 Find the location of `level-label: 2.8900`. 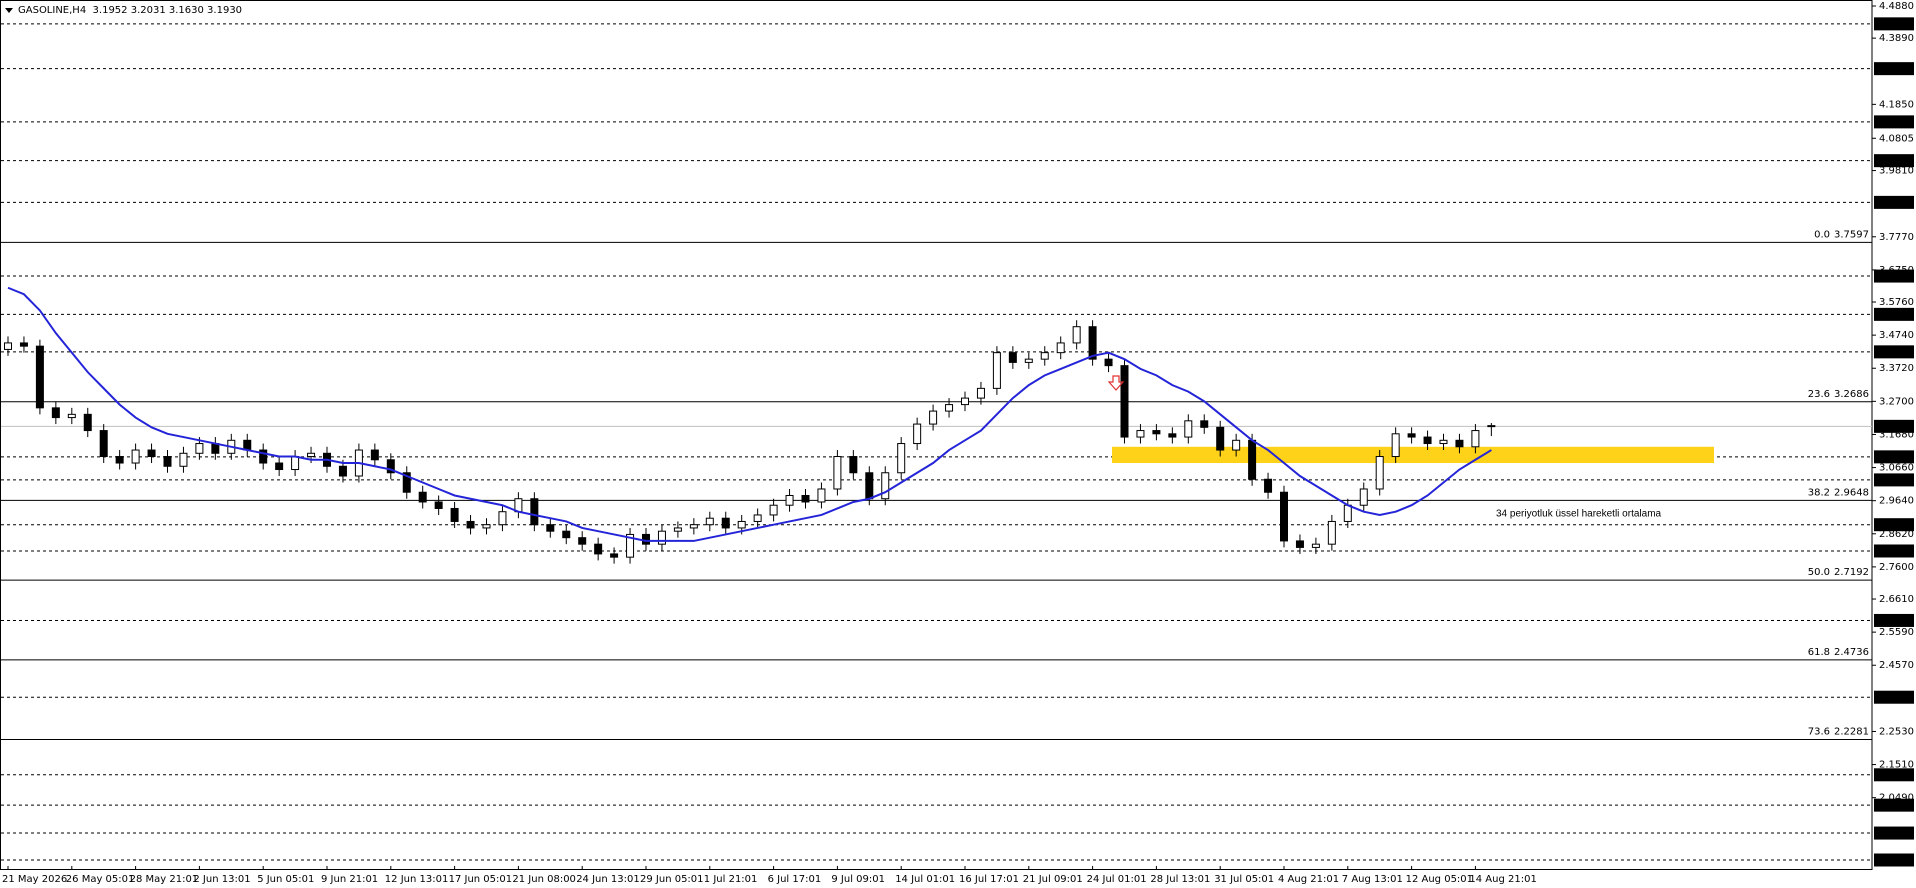

level-label: 2.8900 is located at coordinates (1894, 525).